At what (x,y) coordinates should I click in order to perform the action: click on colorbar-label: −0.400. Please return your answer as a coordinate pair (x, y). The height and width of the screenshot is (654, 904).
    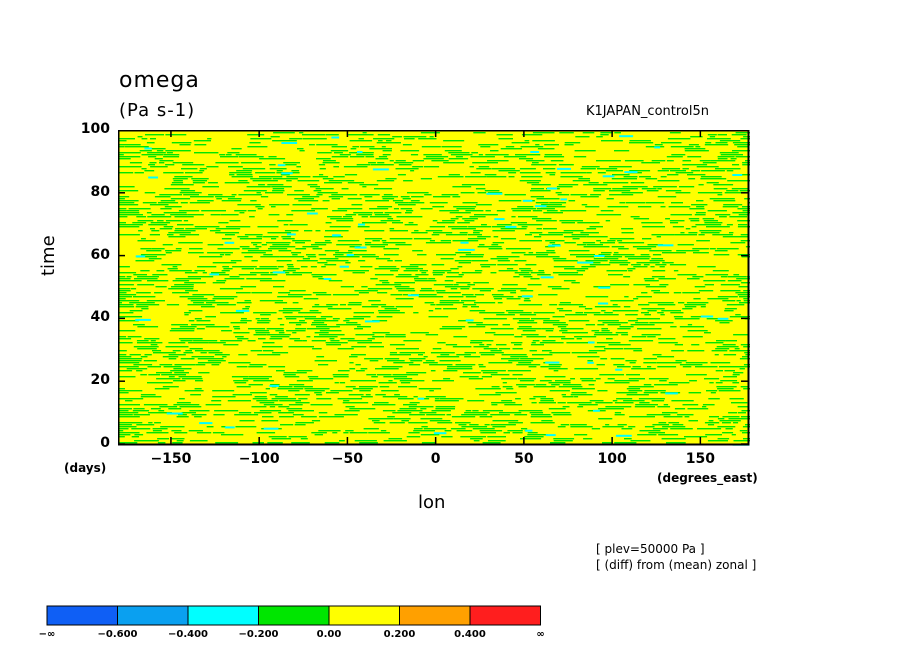
    Looking at the image, I should click on (188, 634).